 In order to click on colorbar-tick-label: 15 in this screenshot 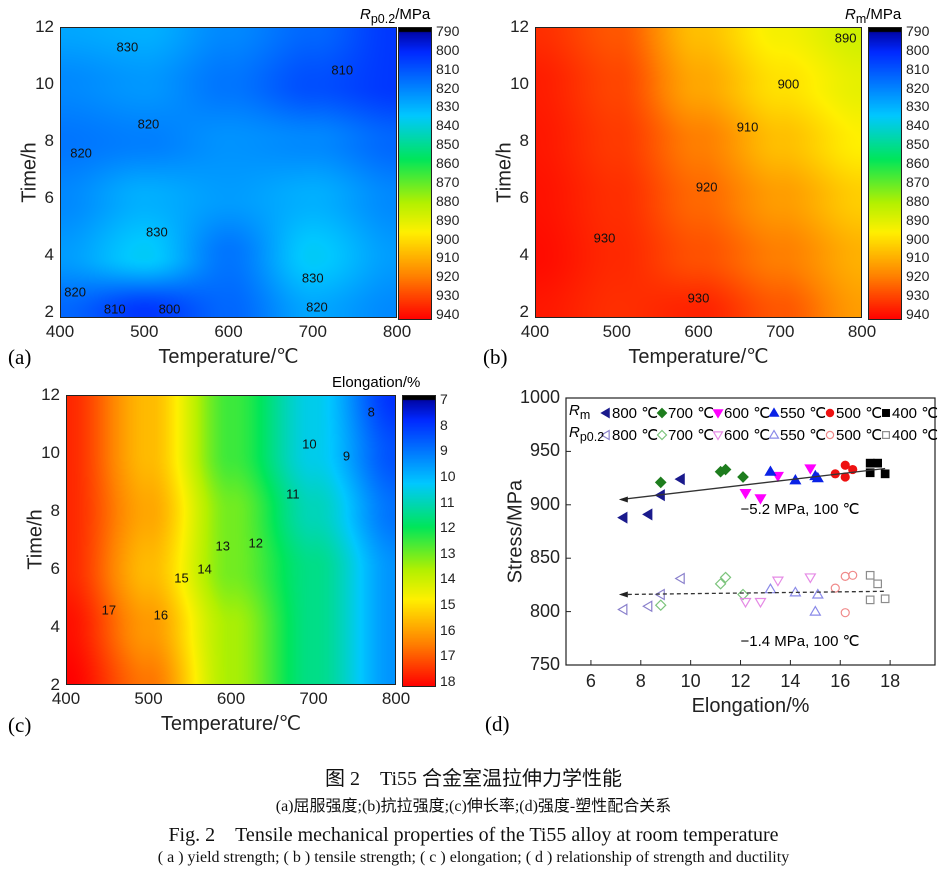, I will do `click(448, 604)`.